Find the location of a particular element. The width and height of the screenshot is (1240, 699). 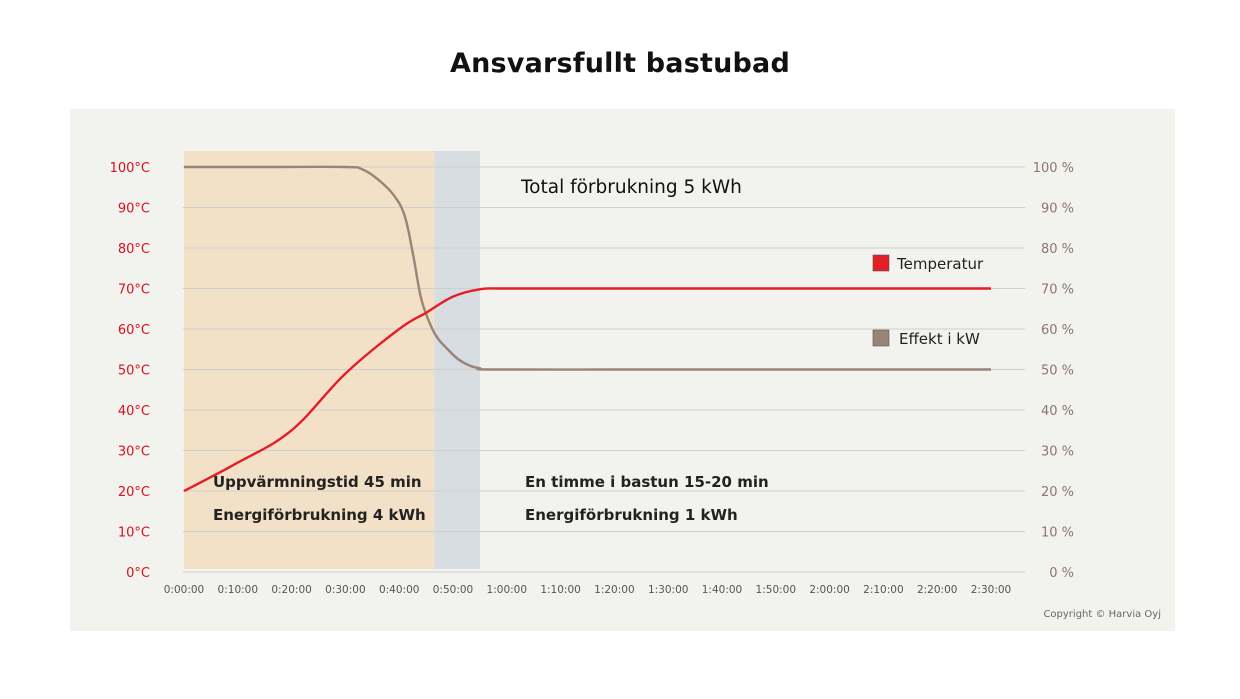

x-tick-label: 0:20:00 is located at coordinates (291, 590).